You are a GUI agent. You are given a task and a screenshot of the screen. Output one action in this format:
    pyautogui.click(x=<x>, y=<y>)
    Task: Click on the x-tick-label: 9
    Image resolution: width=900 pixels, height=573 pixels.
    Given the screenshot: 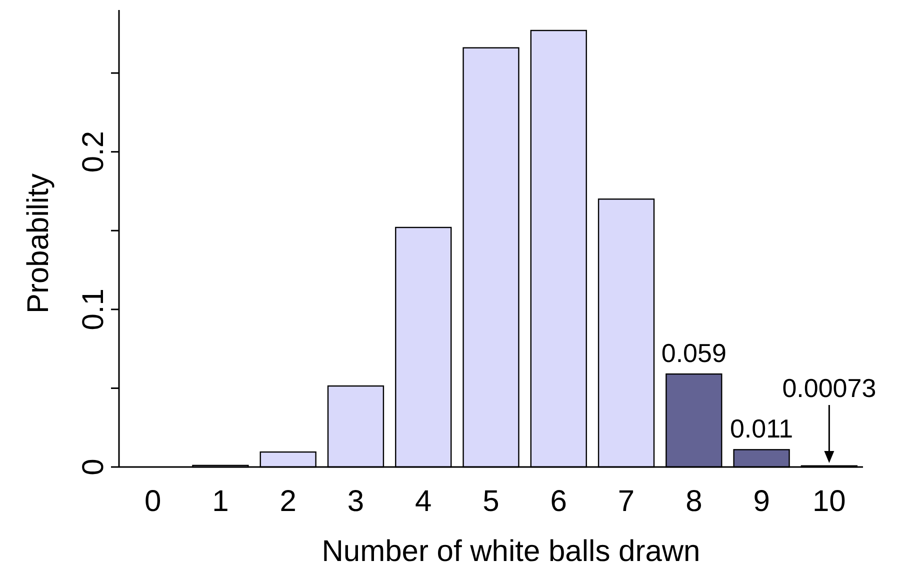 What is the action you would take?
    pyautogui.click(x=761, y=501)
    